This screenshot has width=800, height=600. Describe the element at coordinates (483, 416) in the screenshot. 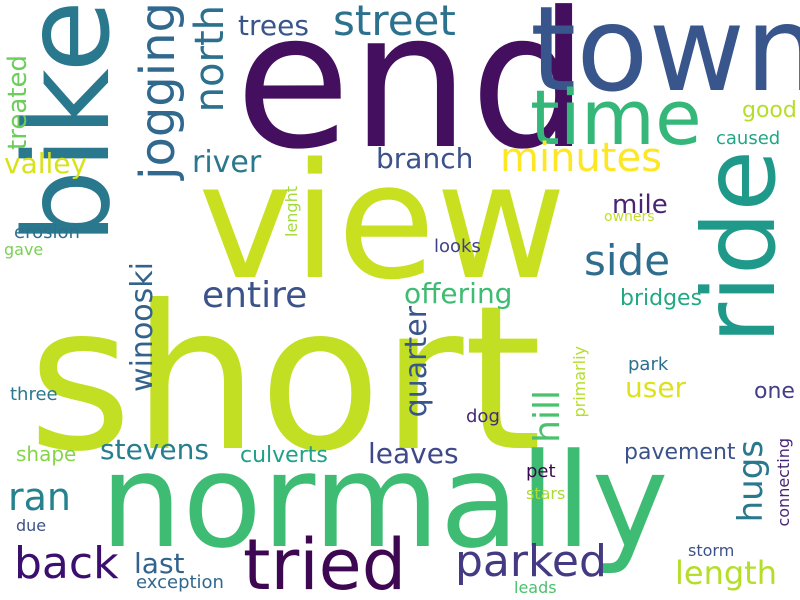

I see `word-dog: dog` at that location.